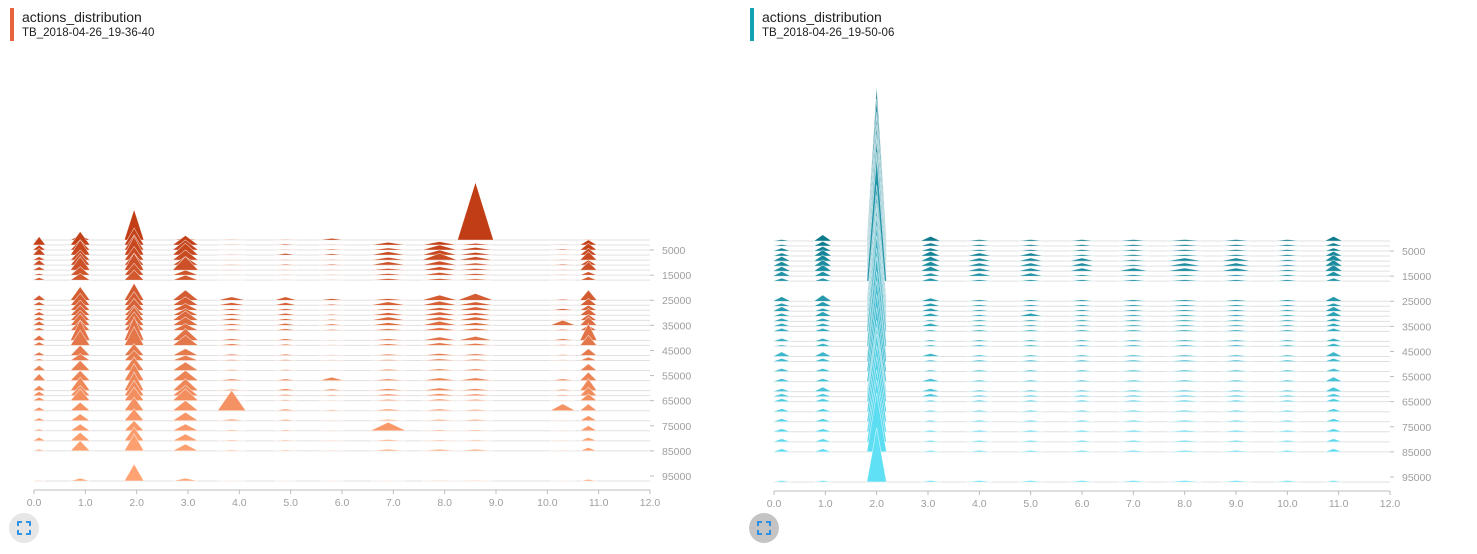 Image resolution: width=1477 pixels, height=554 pixels. Describe the element at coordinates (1030, 504) in the screenshot. I see `x-tick-label: 5.0` at that location.